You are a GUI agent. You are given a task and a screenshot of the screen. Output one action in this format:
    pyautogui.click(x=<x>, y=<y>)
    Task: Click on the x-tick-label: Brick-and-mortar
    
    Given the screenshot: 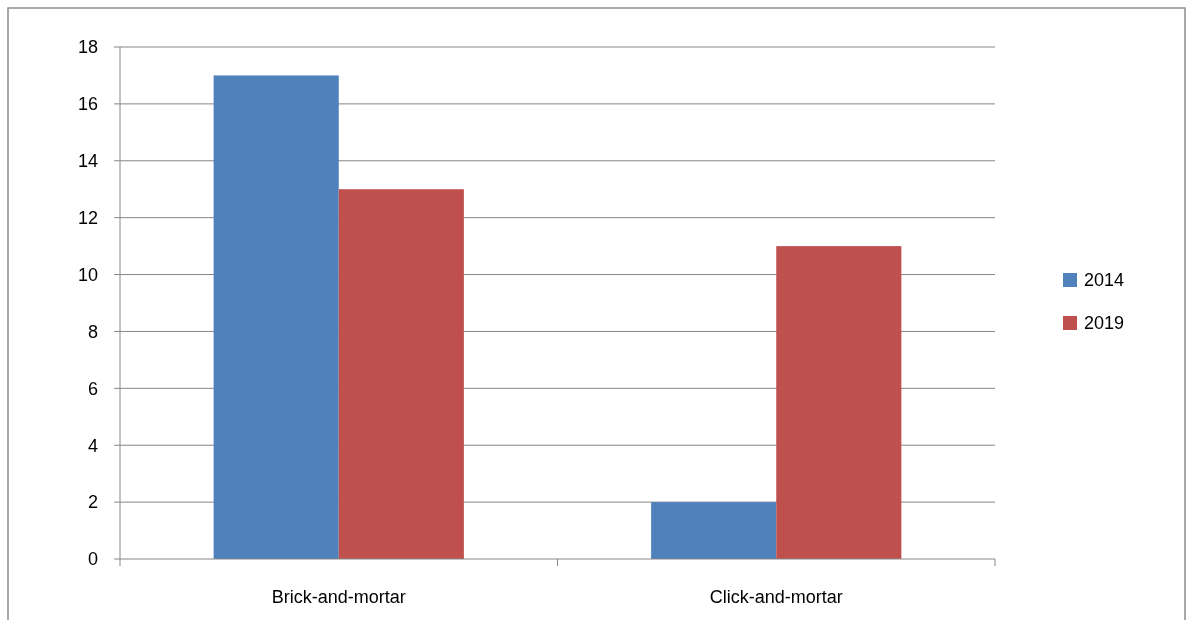 What is the action you would take?
    pyautogui.click(x=338, y=597)
    